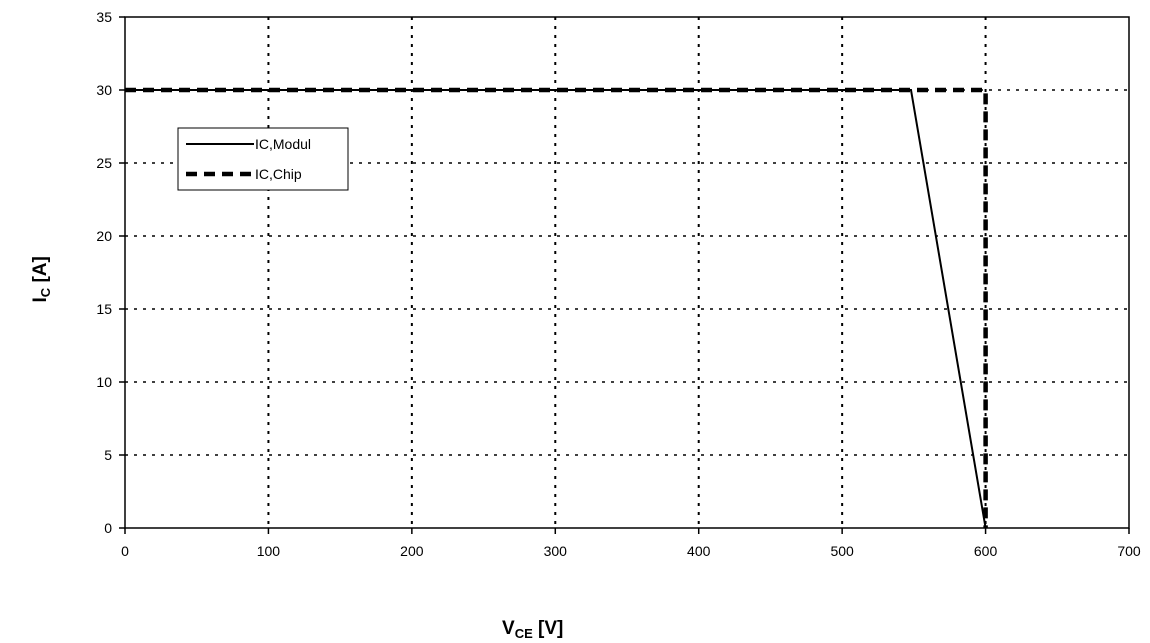 The width and height of the screenshot is (1150, 643). I want to click on y-axis-title-unit: [A], so click(40, 272).